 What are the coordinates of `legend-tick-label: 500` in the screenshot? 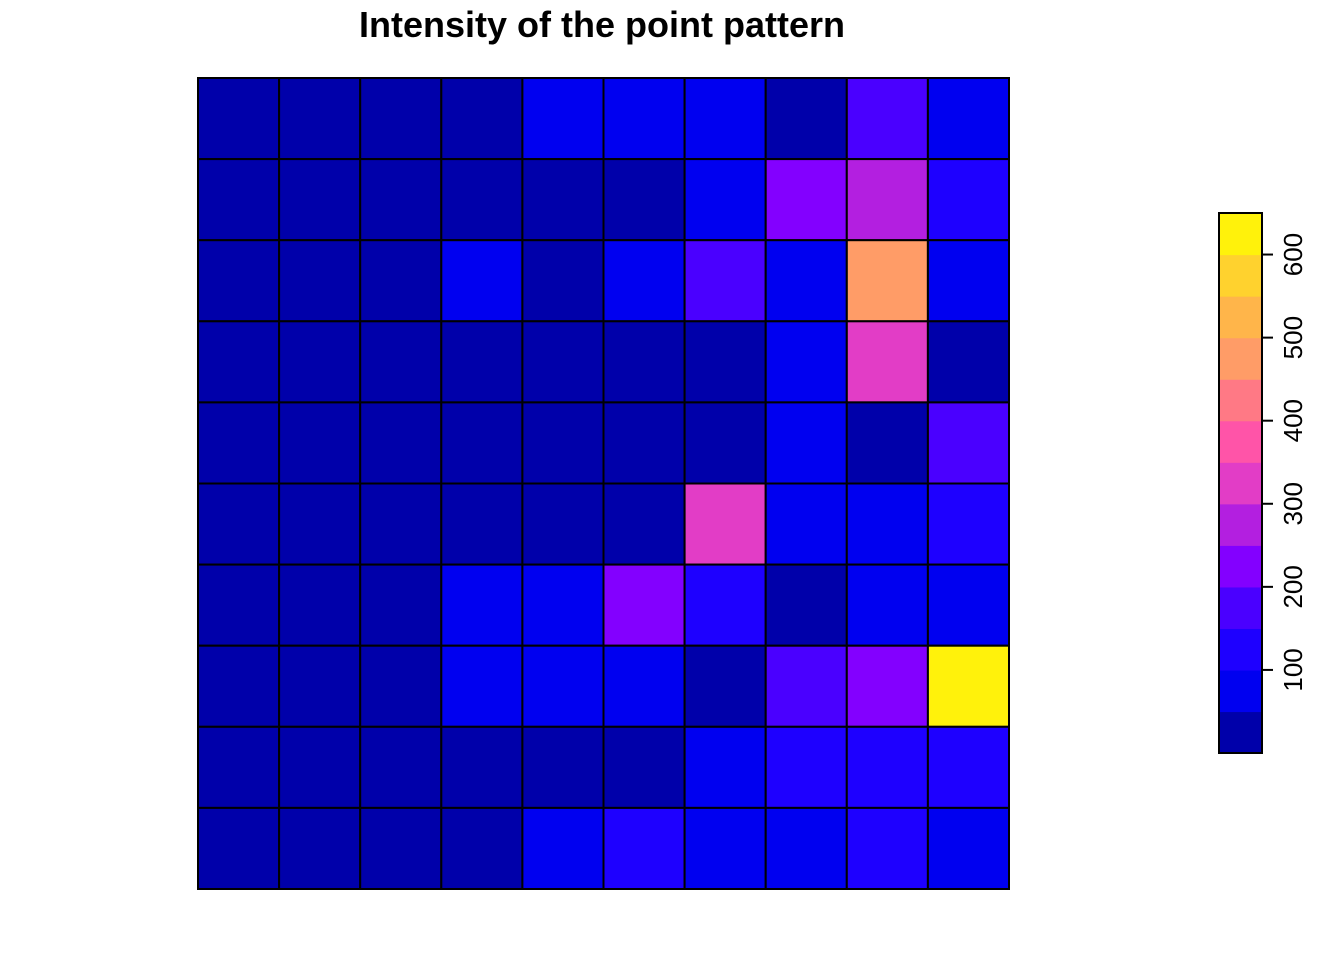 It's located at (1293, 337).